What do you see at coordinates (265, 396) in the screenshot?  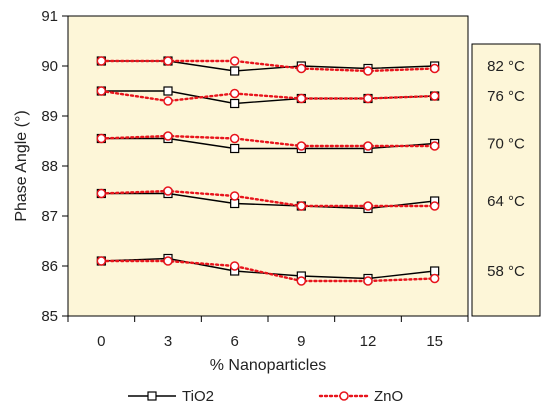 I see `legend: TiO2 ZnO` at bounding box center [265, 396].